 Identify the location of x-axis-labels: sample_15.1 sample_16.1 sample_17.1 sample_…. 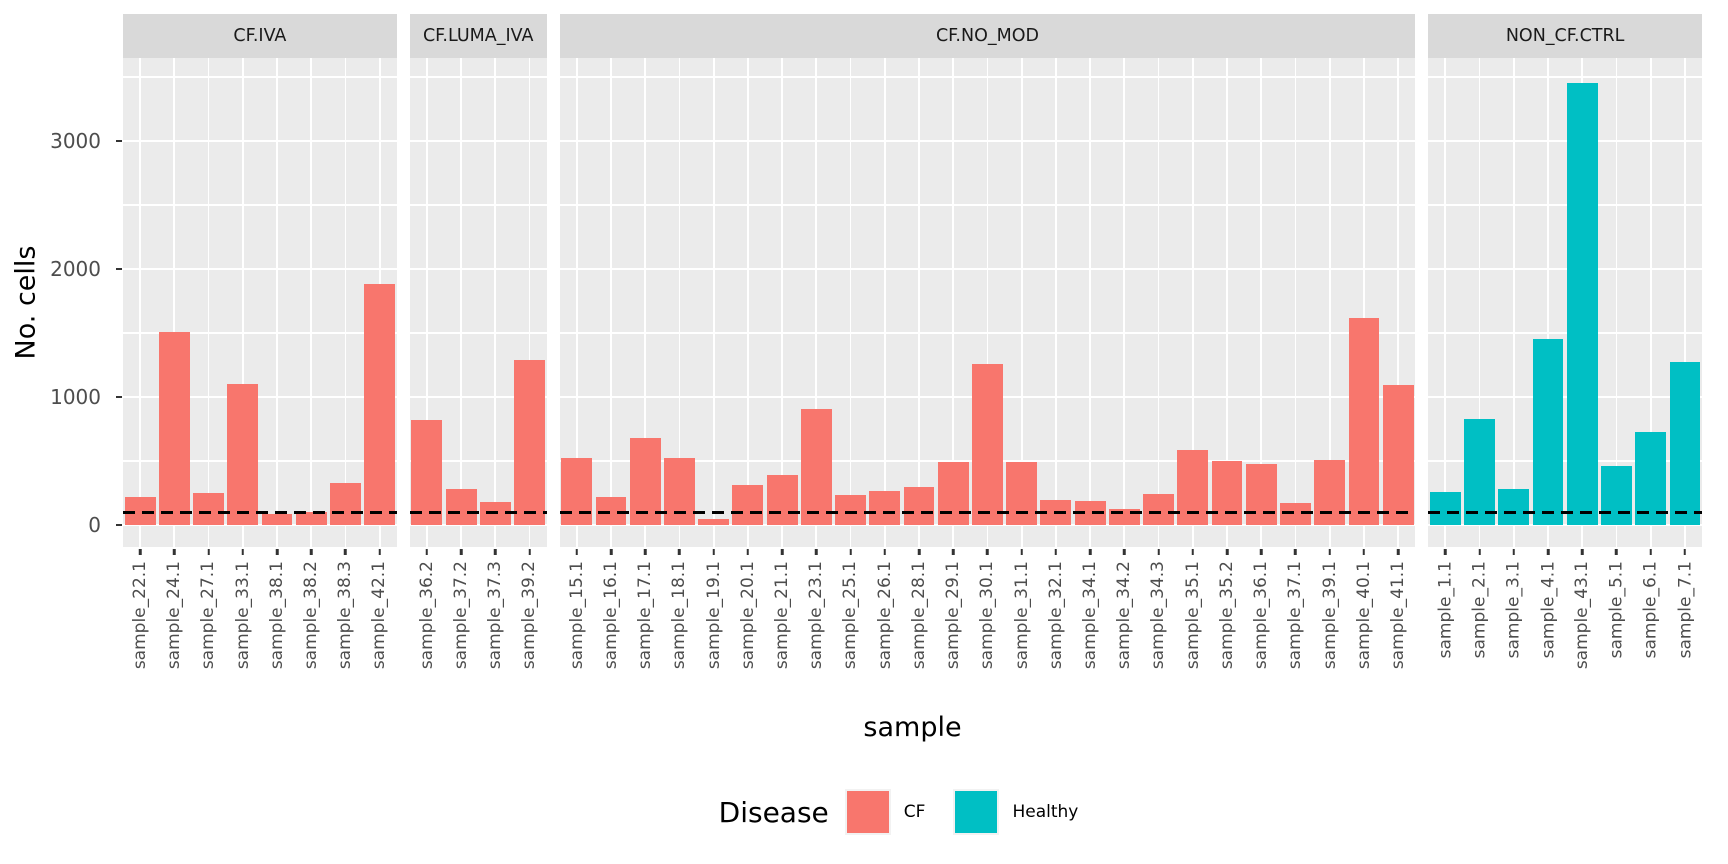
(987, 615).